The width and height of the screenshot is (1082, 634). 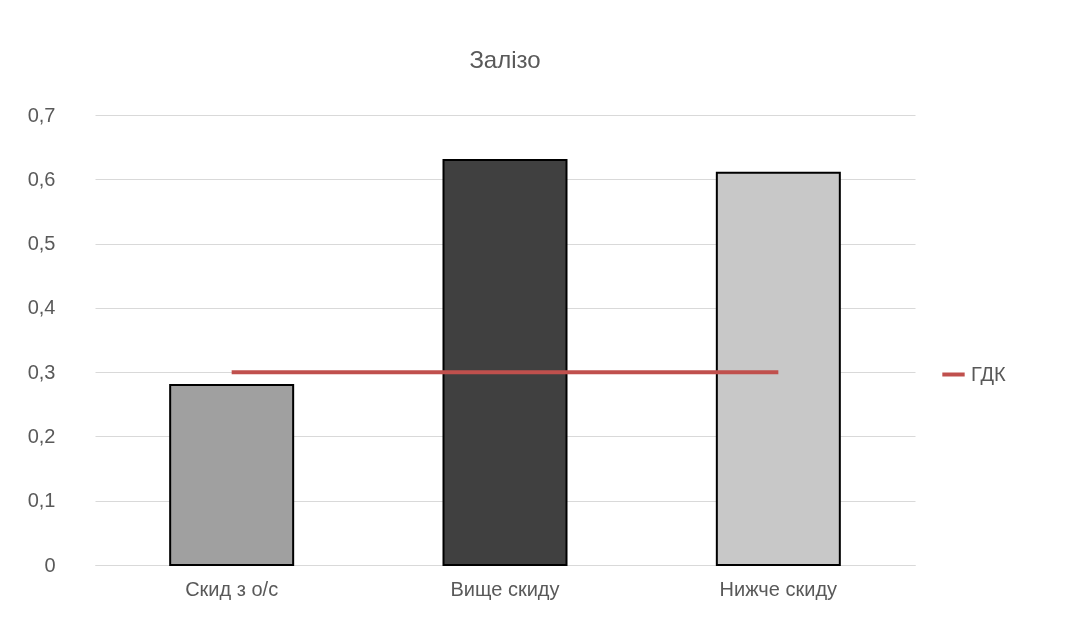 What do you see at coordinates (41, 243) in the screenshot?
I see `y-tick-label: 0,5` at bounding box center [41, 243].